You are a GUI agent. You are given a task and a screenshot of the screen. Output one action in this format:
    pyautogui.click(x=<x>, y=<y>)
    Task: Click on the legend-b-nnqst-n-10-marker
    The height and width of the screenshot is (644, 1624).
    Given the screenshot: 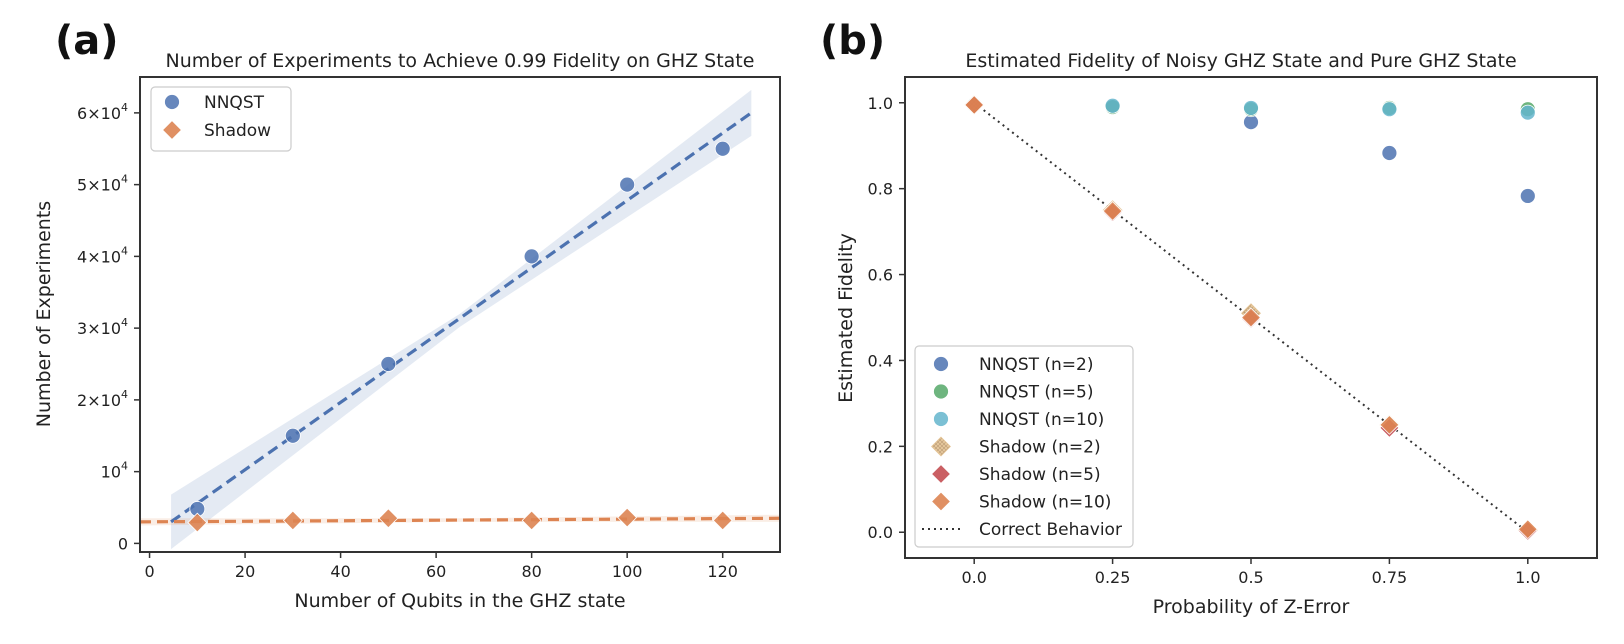 What is the action you would take?
    pyautogui.click(x=941, y=419)
    